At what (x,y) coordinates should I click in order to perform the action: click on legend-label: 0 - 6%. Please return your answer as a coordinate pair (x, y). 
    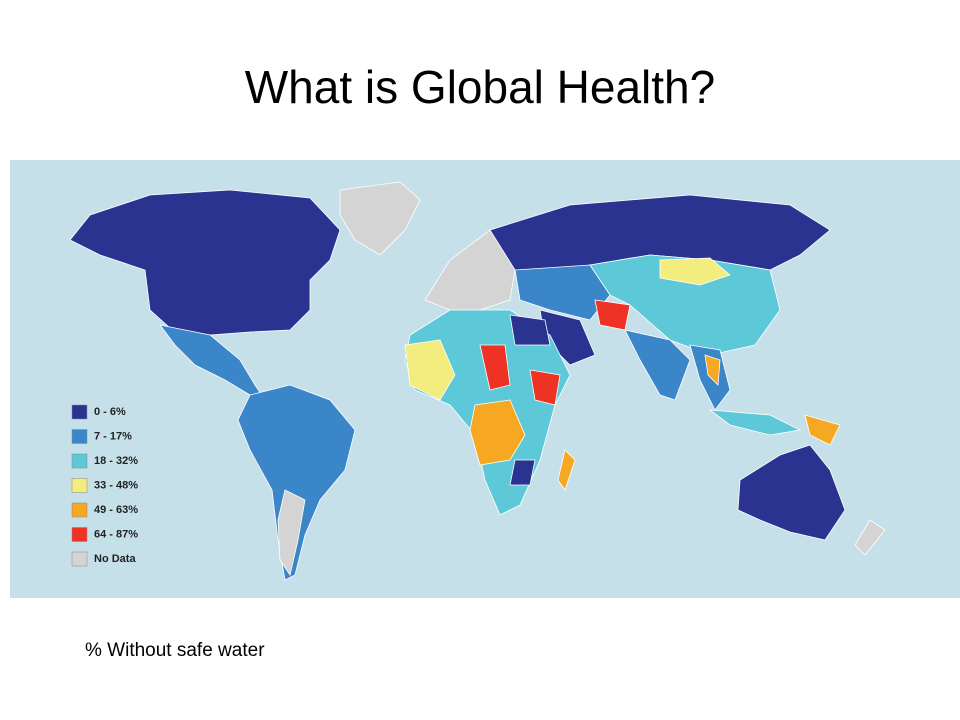
    Looking at the image, I should click on (110, 412).